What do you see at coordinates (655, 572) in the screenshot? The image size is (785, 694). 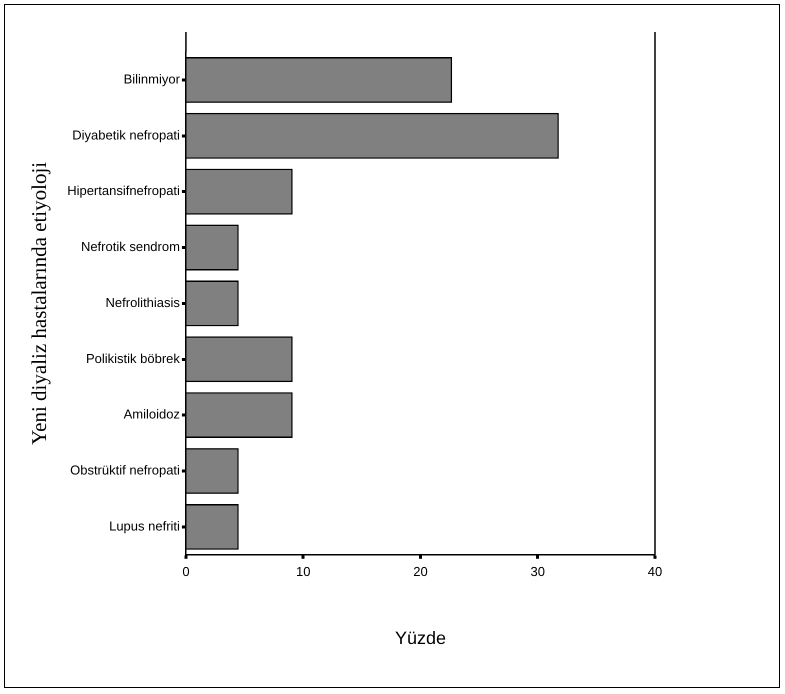 I see `x-tick-label: 40` at bounding box center [655, 572].